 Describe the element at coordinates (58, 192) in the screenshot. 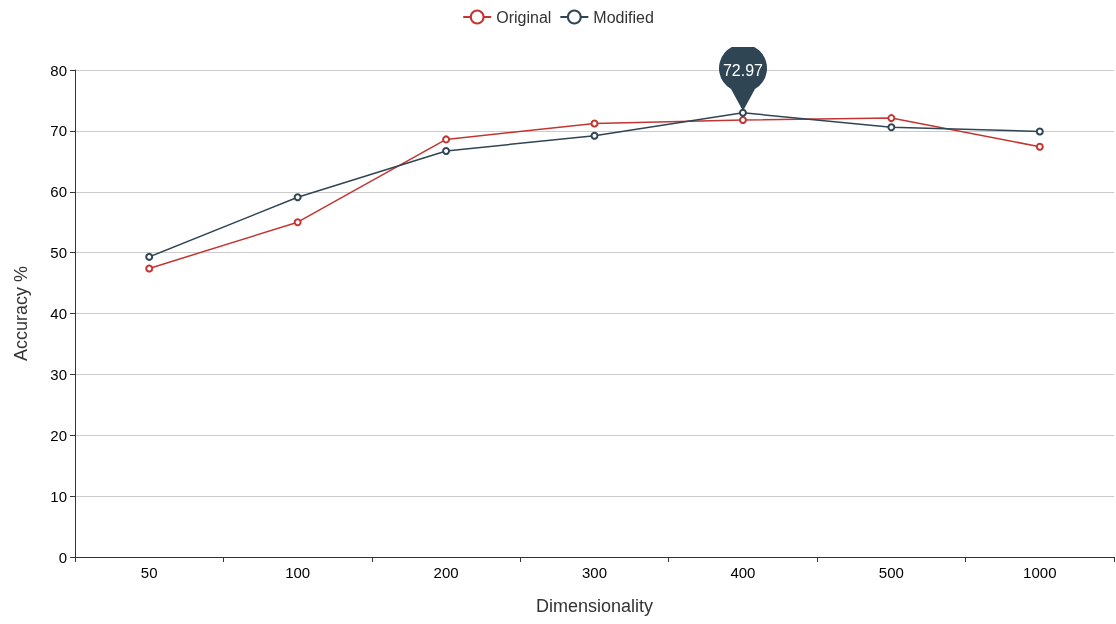

I see `y-tick-label: 60` at that location.